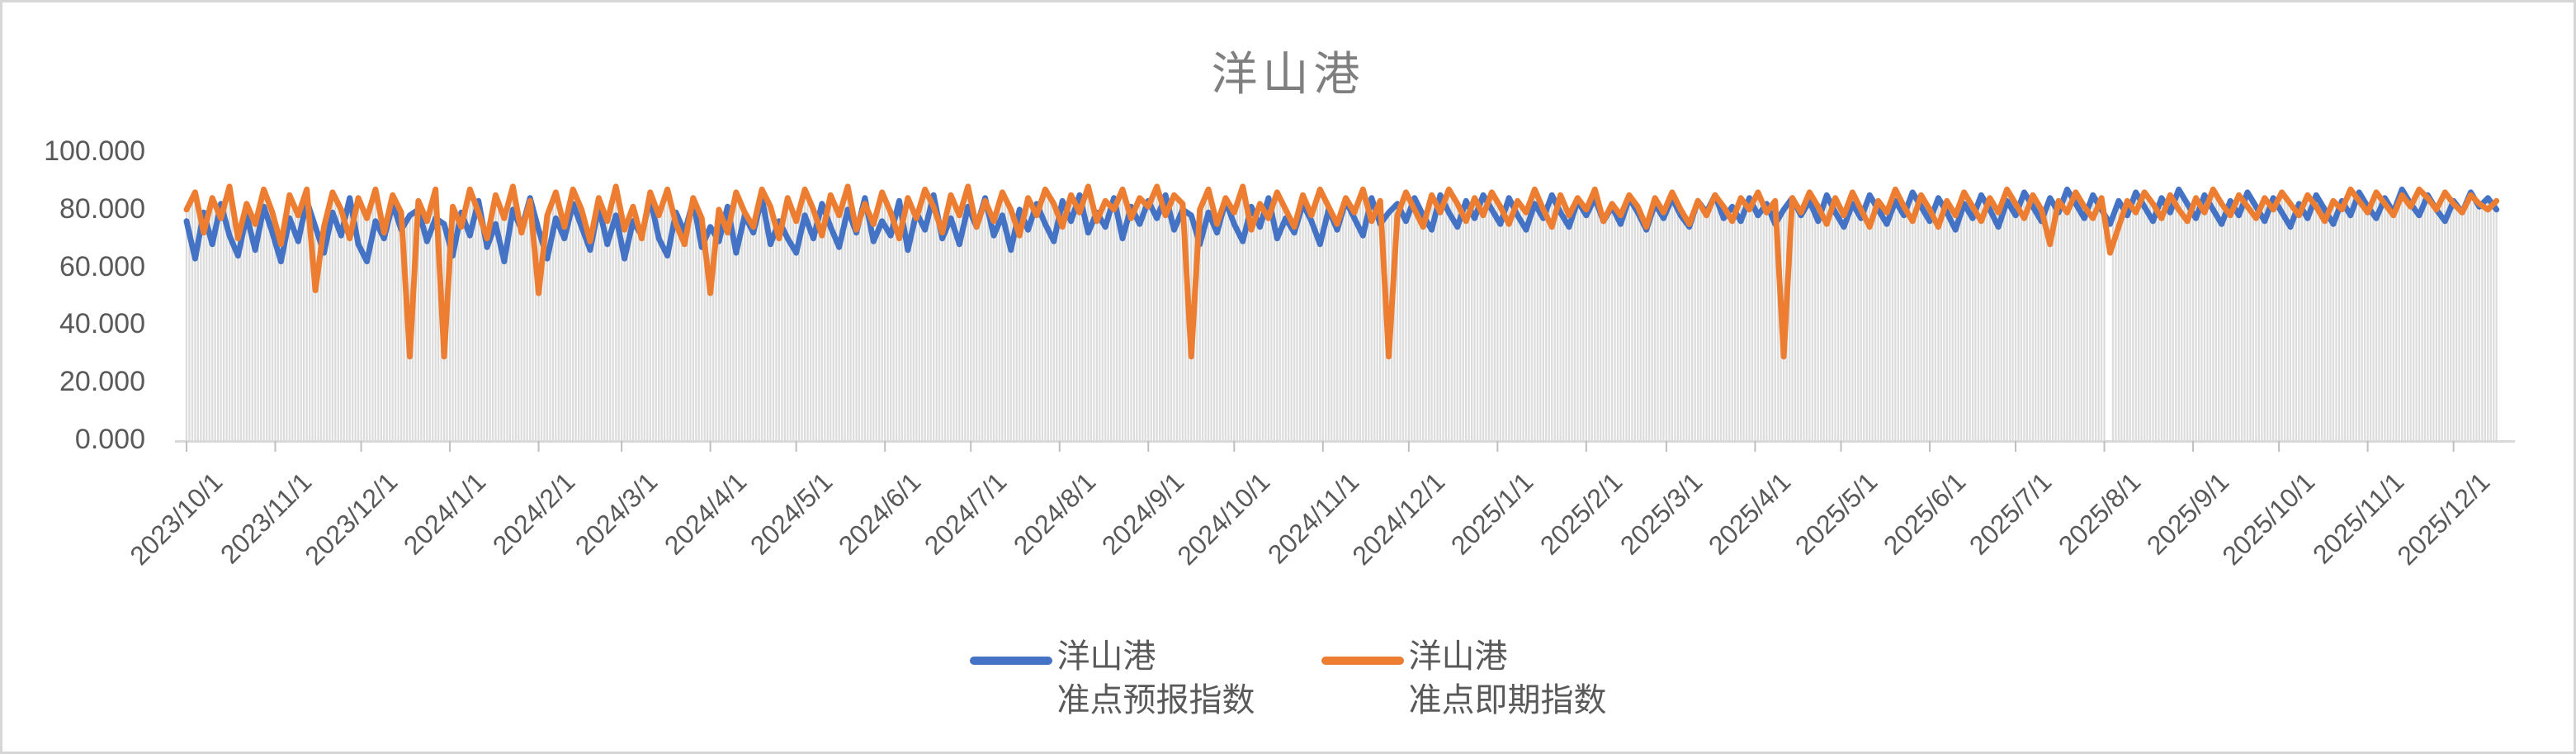 The height and width of the screenshot is (754, 2576). I want to click on legend-swatch-spot, so click(1362, 661).